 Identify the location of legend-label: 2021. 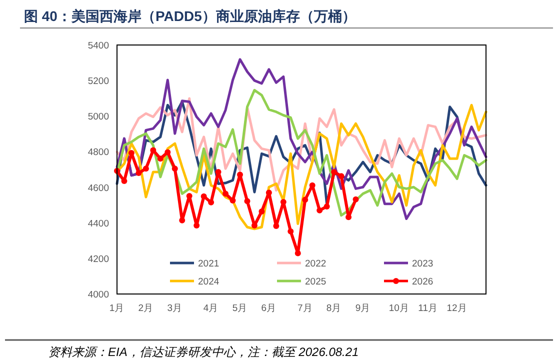
(209, 264).